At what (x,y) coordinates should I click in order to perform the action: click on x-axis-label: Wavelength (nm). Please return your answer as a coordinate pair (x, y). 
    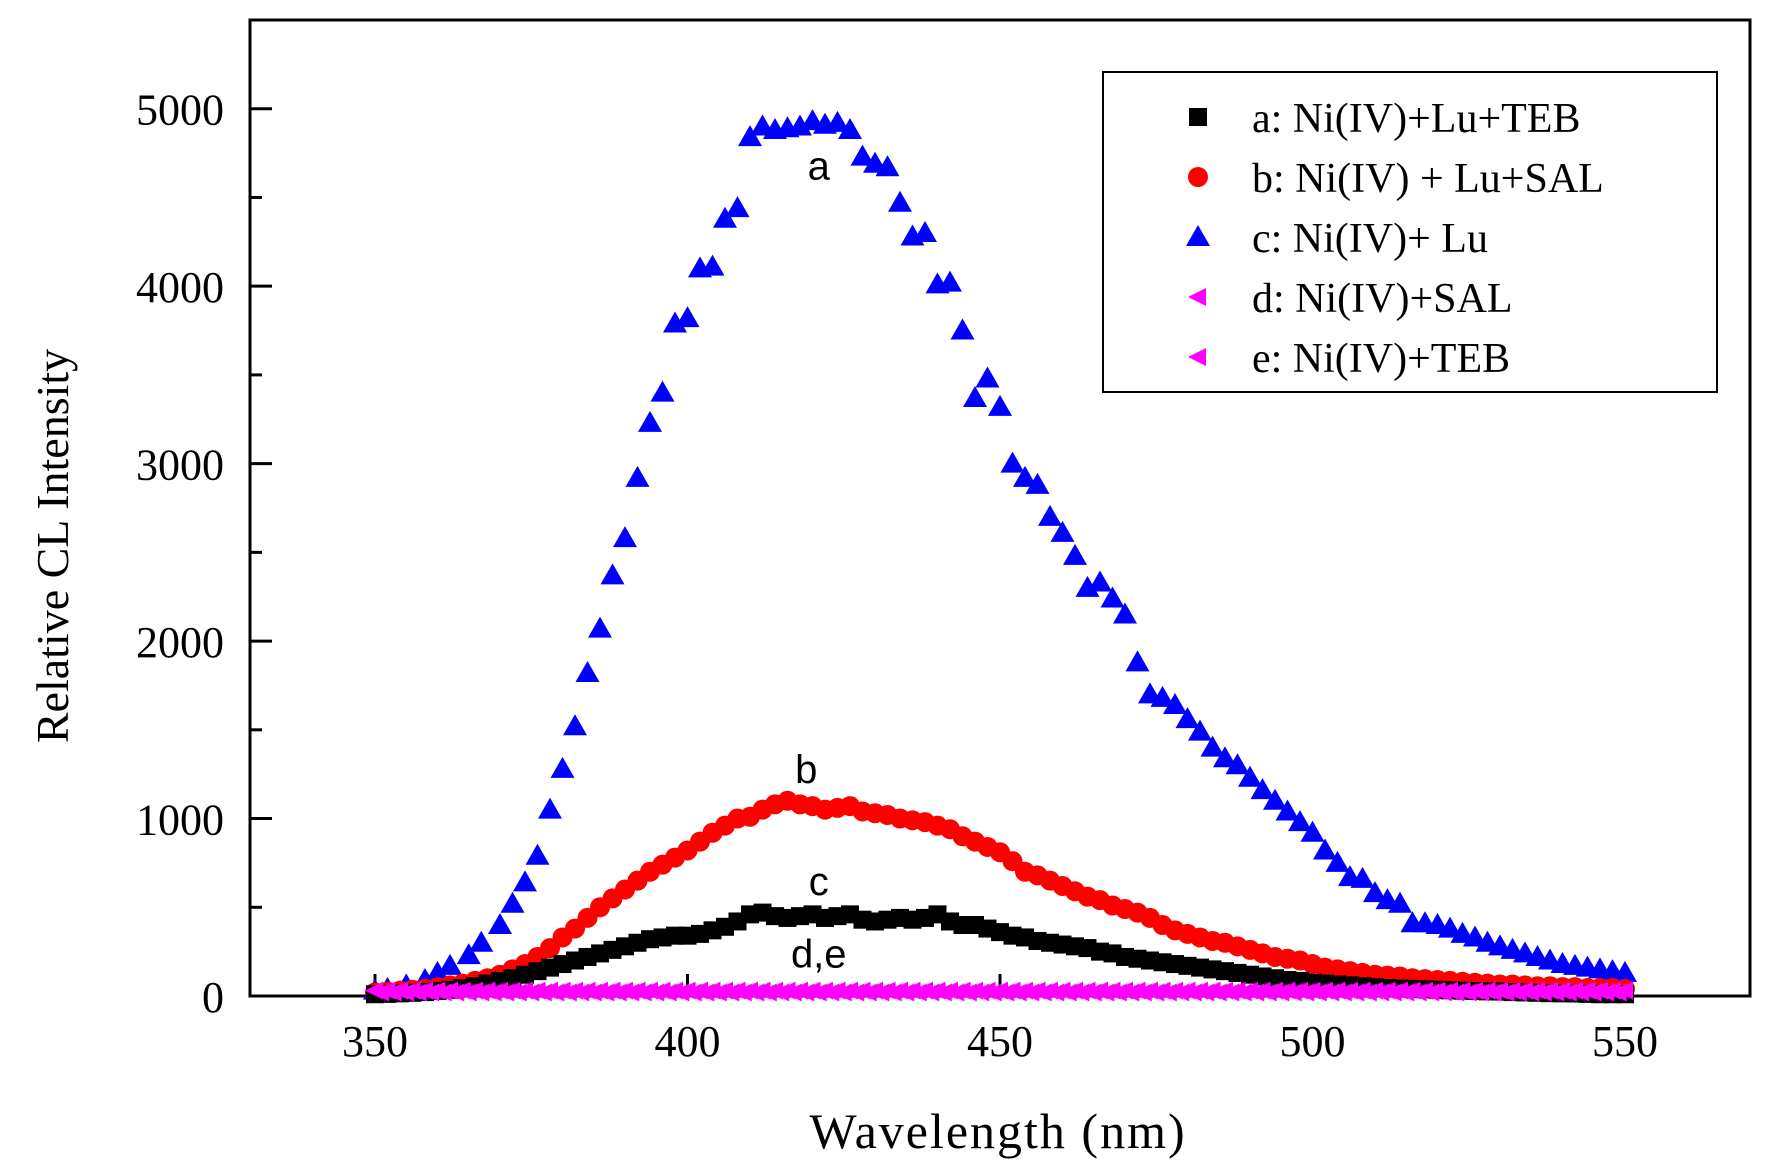
    Looking at the image, I should click on (997, 1131).